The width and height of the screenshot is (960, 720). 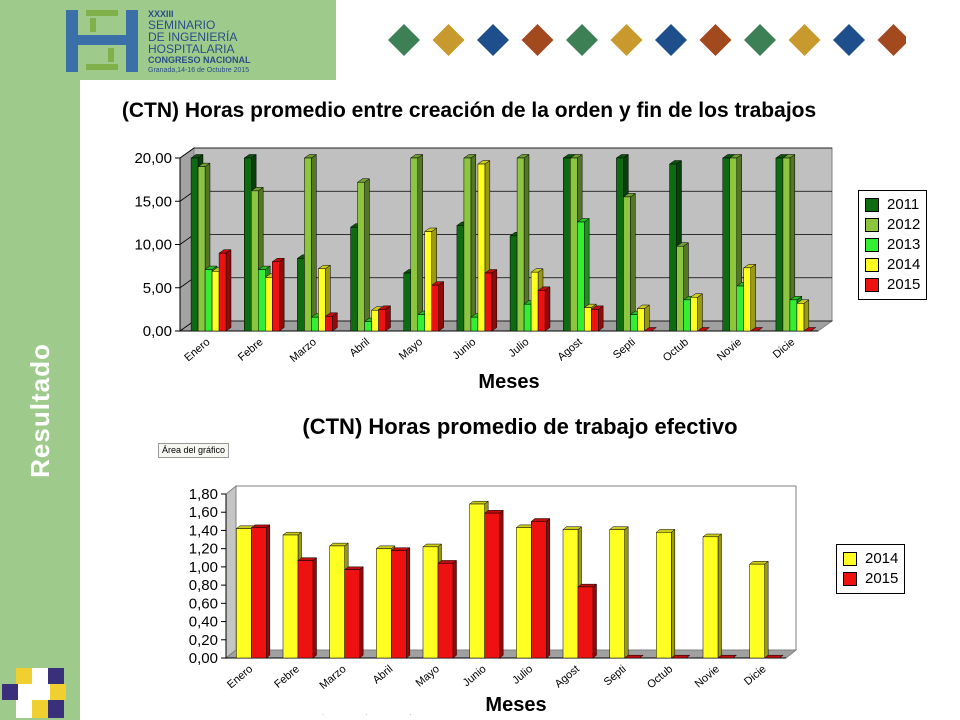 I want to click on seminar-line3: HOSPITALARIA, so click(x=191, y=49).